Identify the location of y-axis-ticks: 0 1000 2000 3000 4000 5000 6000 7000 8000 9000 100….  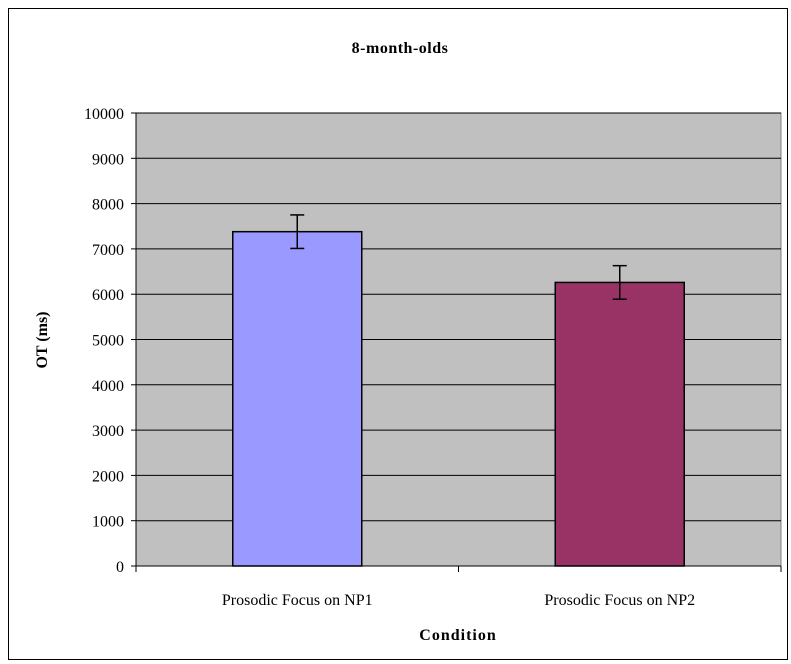
(110, 341).